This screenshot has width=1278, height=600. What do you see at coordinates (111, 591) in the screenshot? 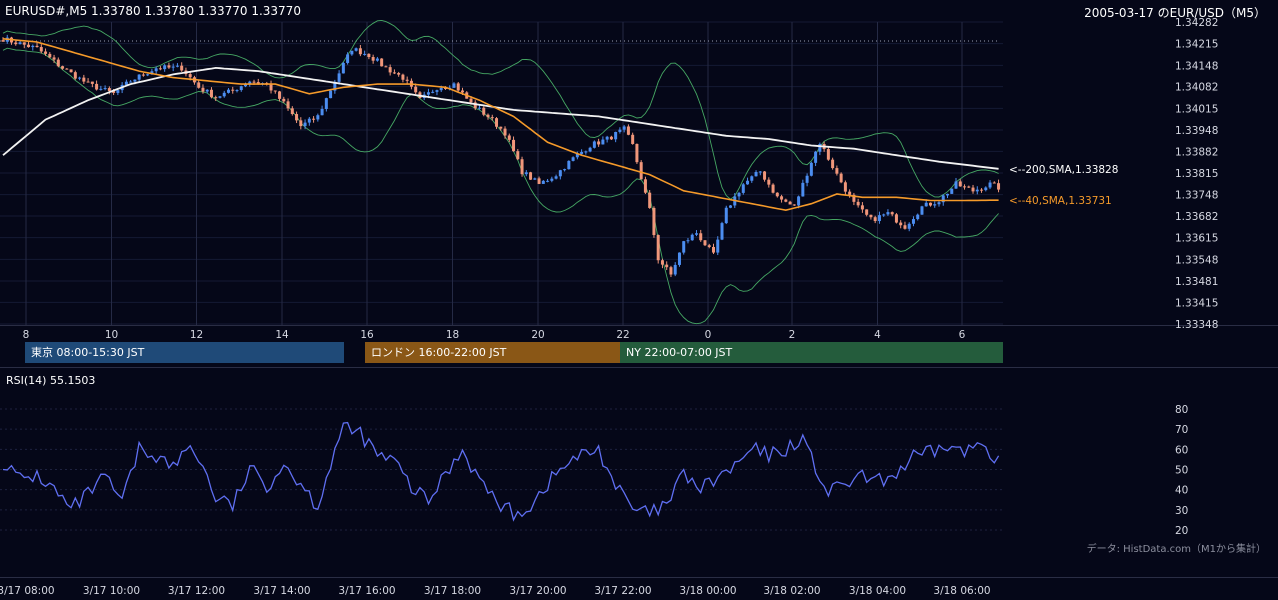
I see `datetime-tick-label: 3/17 10:00` at bounding box center [111, 591].